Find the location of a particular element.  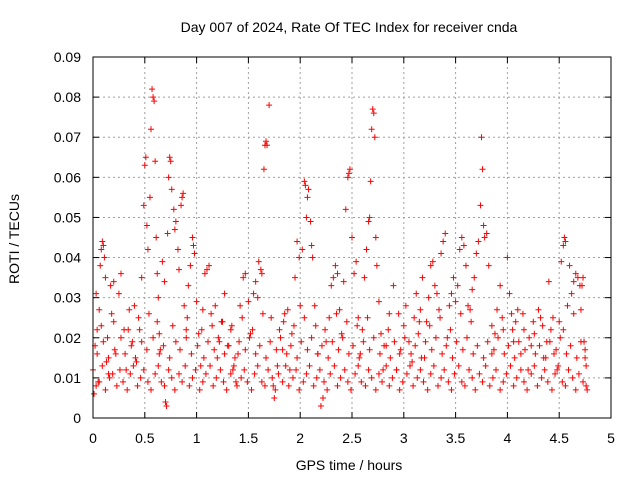

x-tick-label: 0.5 is located at coordinates (145, 438).